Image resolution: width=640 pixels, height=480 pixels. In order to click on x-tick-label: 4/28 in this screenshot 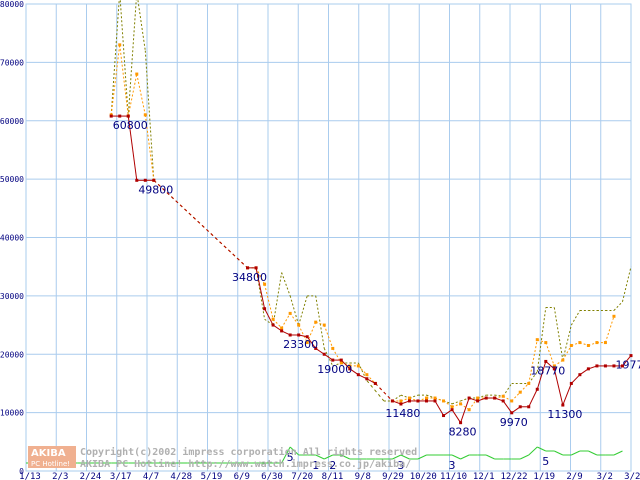, I will do `click(181, 476)`.